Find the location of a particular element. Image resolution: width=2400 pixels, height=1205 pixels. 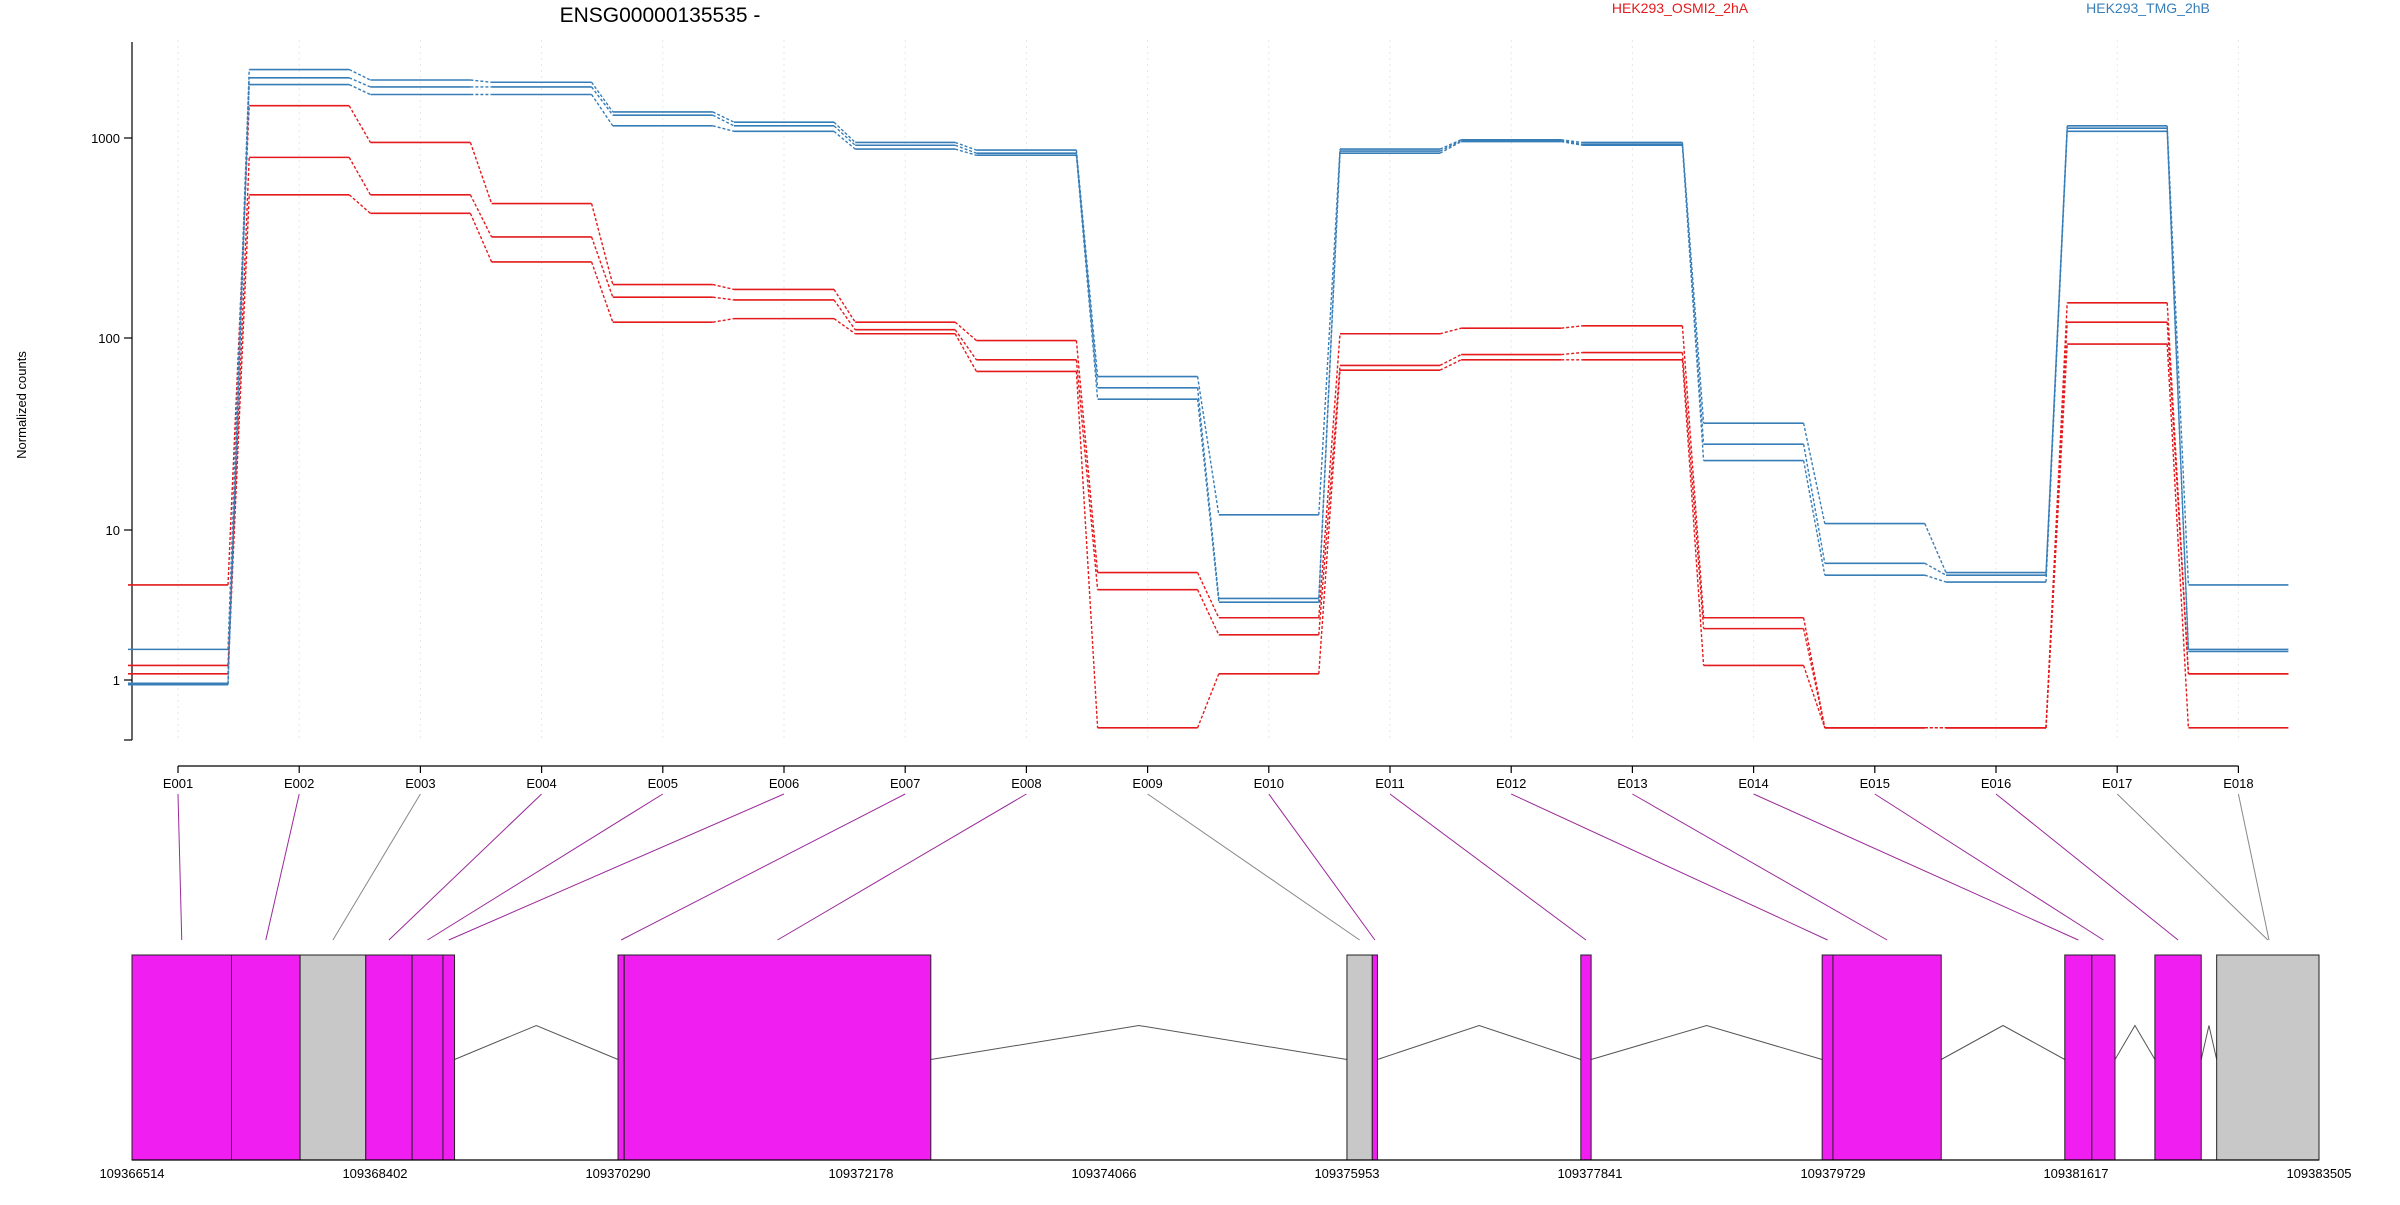

coordinate-label: 109377841 is located at coordinates (1589, 1173).